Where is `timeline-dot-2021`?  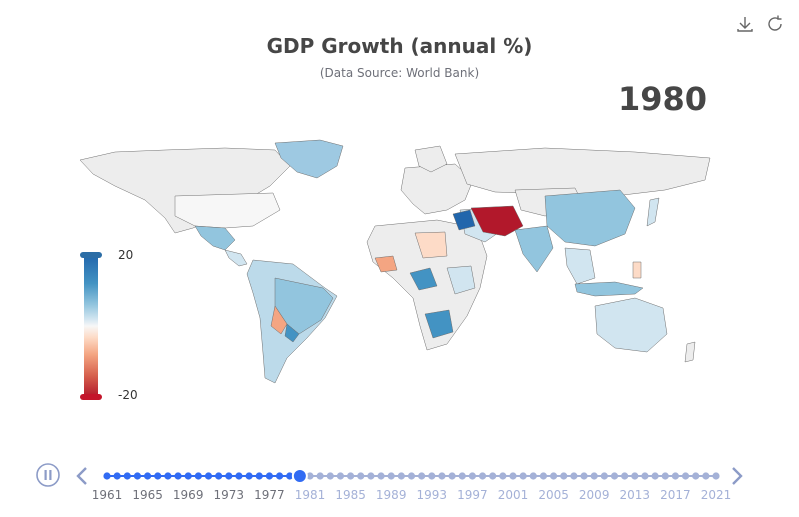 timeline-dot-2021 is located at coordinates (716, 476).